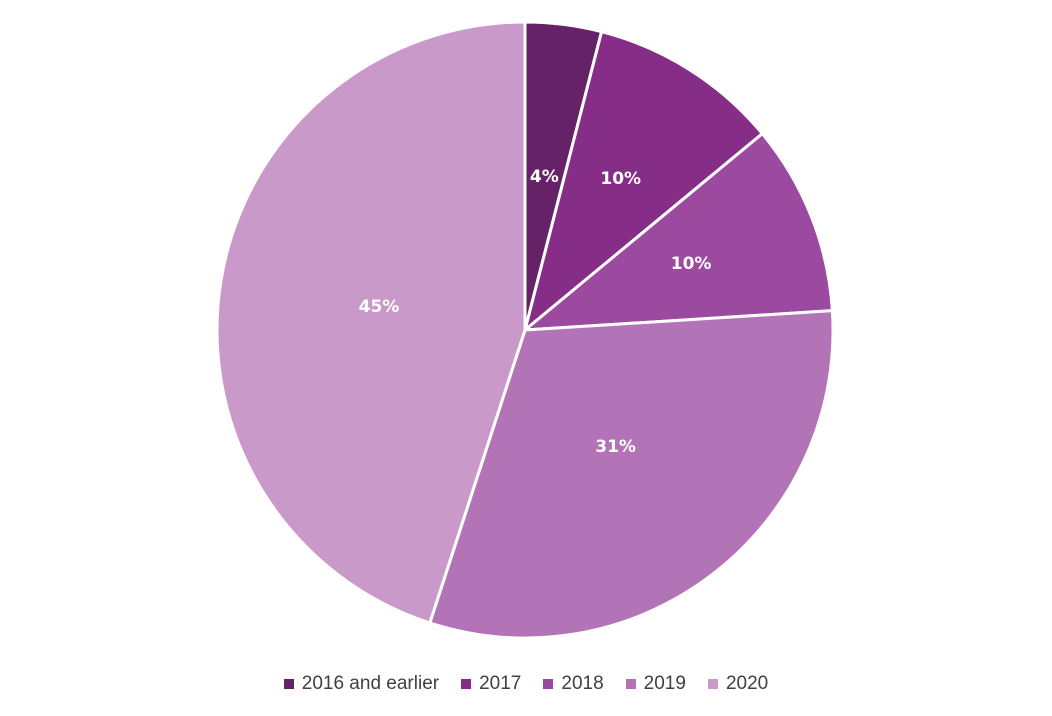 This screenshot has width=1052, height=716. What do you see at coordinates (379, 307) in the screenshot?
I see `slice-value-label: 45%` at bounding box center [379, 307].